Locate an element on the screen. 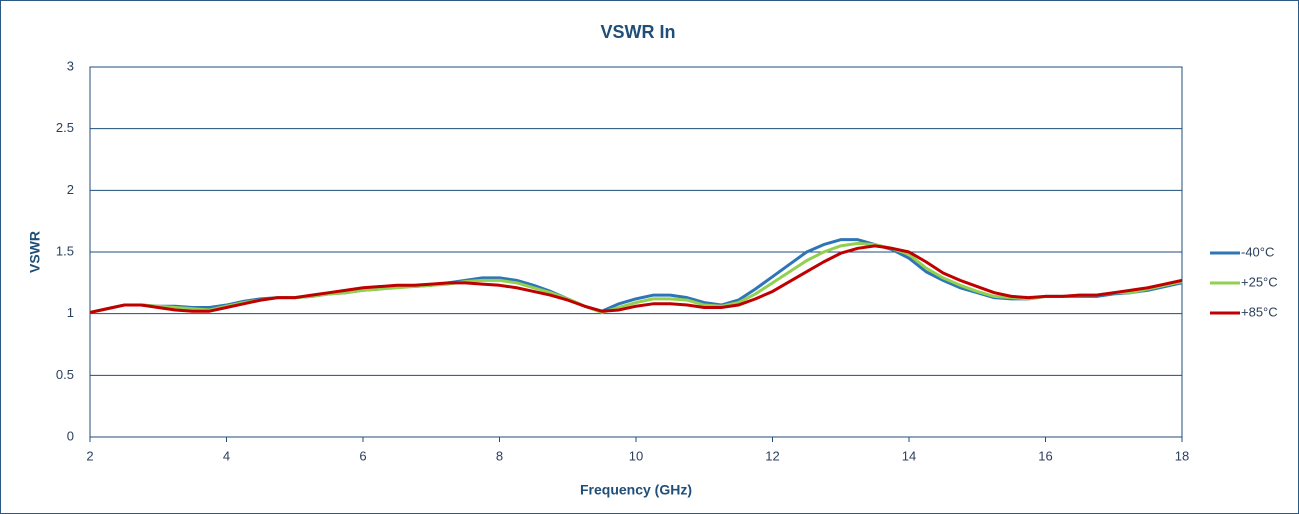 The height and width of the screenshot is (514, 1299). y-tick-label: 0.5 is located at coordinates (65, 374).